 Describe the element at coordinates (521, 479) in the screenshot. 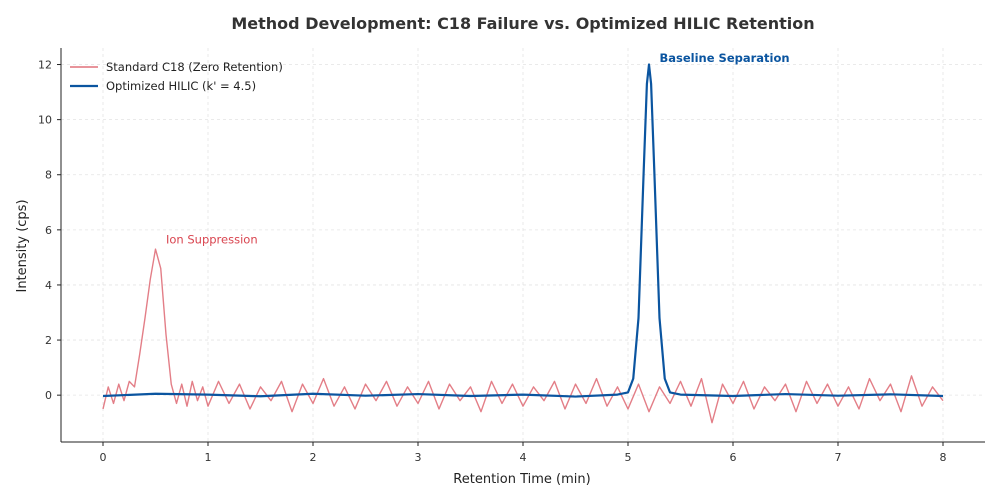

I see `x-axis-title: Retention Time (min)` at that location.